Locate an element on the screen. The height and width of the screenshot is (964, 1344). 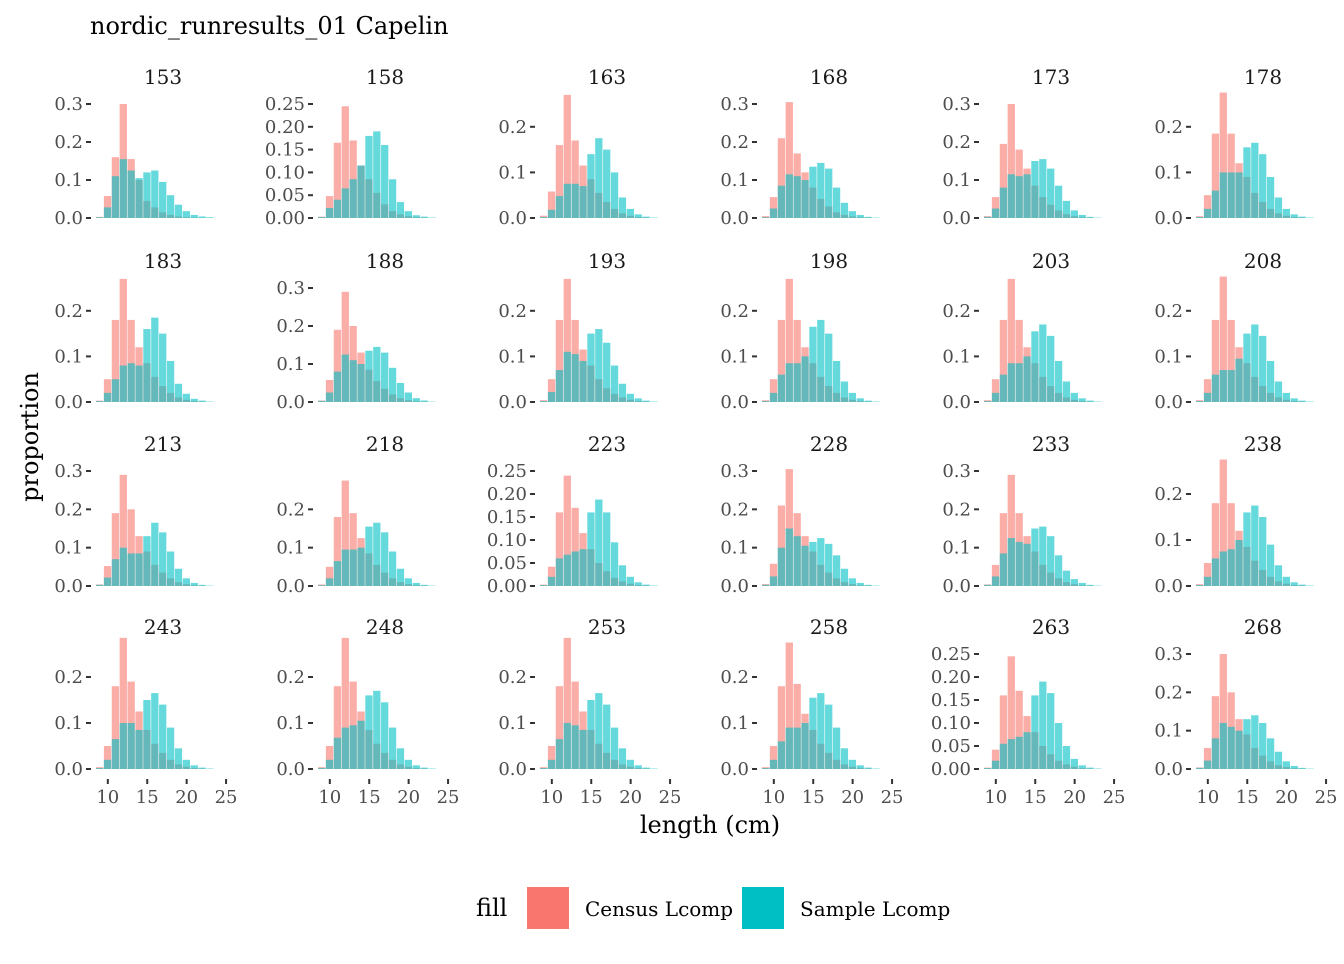
y-tick-label: 0.10 is located at coordinates (285, 172).